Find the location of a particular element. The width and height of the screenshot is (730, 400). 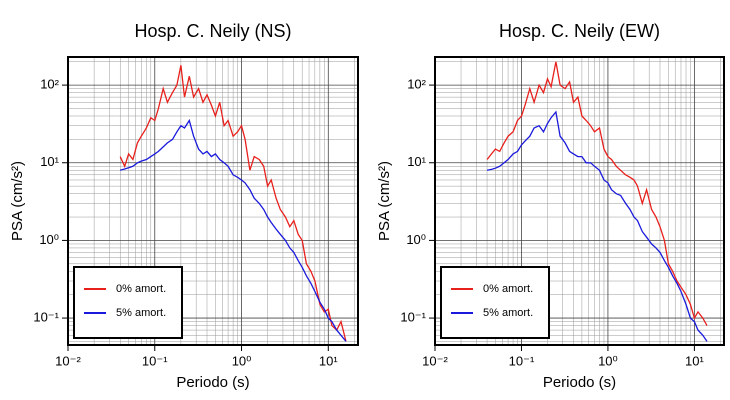

chart-title: Hosp. C. Neily (EW) is located at coordinates (579, 31).